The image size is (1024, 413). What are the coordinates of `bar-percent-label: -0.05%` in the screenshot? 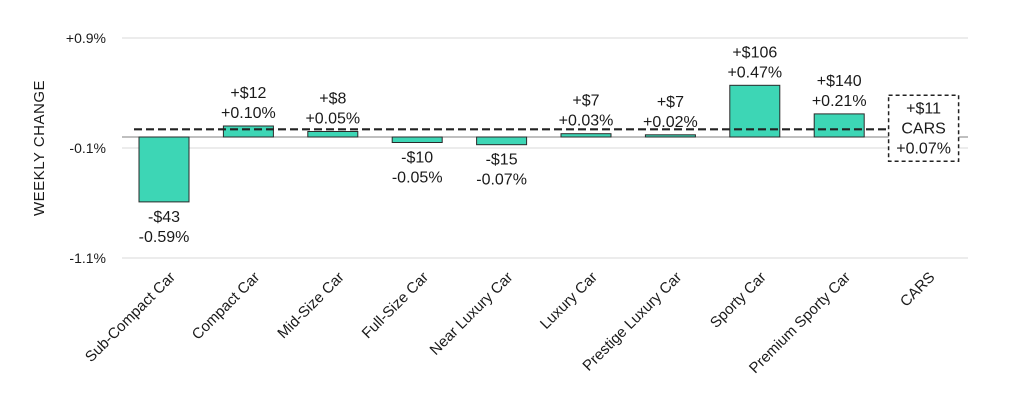 It's located at (417, 178).